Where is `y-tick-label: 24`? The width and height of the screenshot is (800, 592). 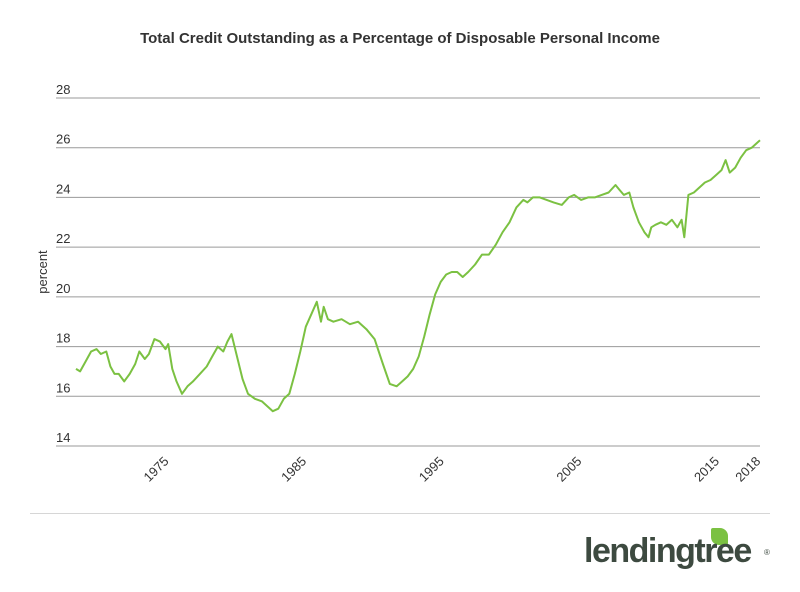 y-tick-label: 24 is located at coordinates (63, 188).